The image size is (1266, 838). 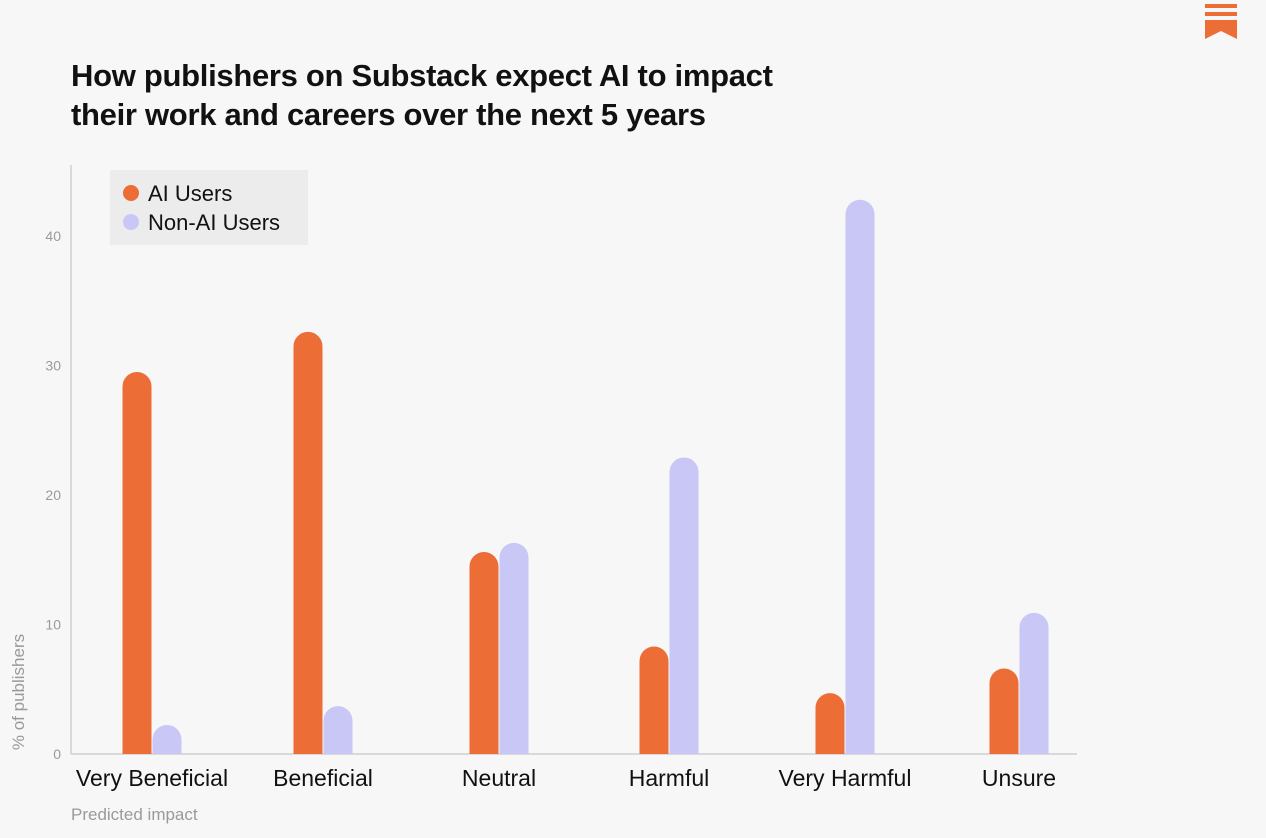 What do you see at coordinates (131, 193) in the screenshot?
I see `legend-swatch-ai-users` at bounding box center [131, 193].